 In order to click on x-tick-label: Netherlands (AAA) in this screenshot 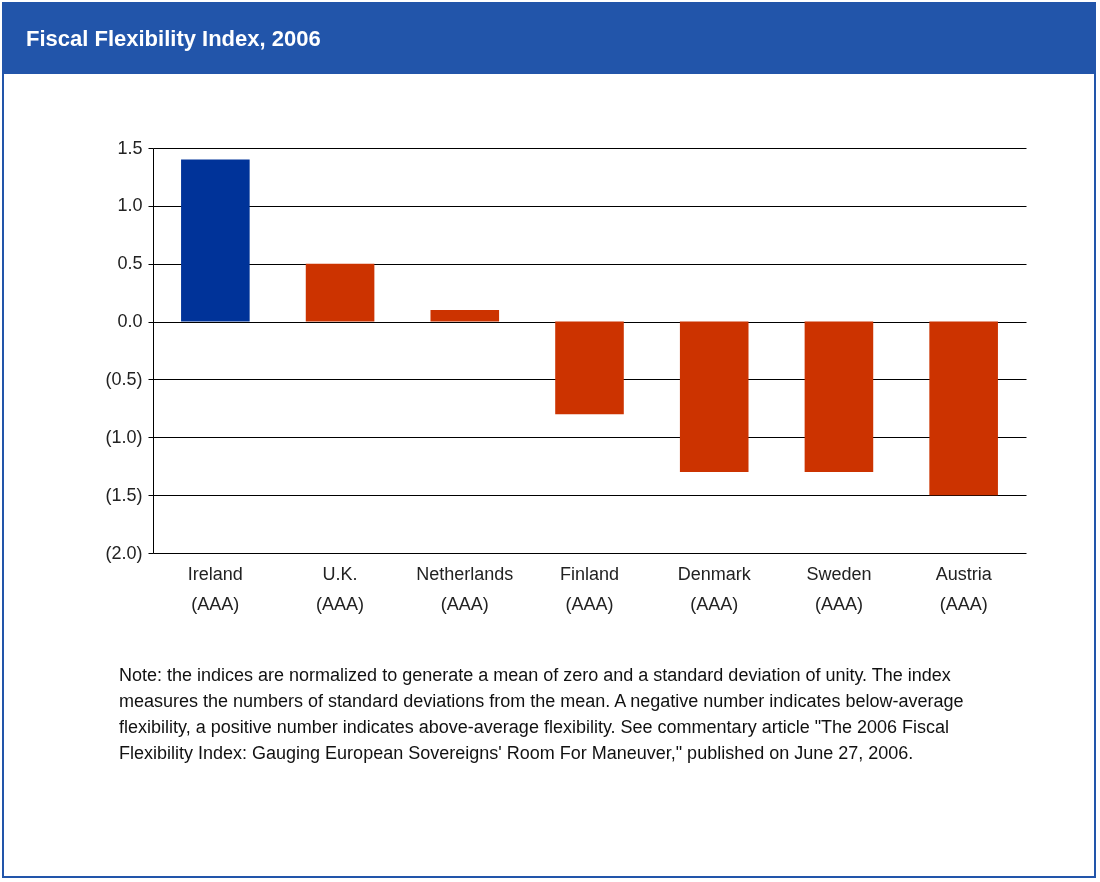, I will do `click(465, 588)`.